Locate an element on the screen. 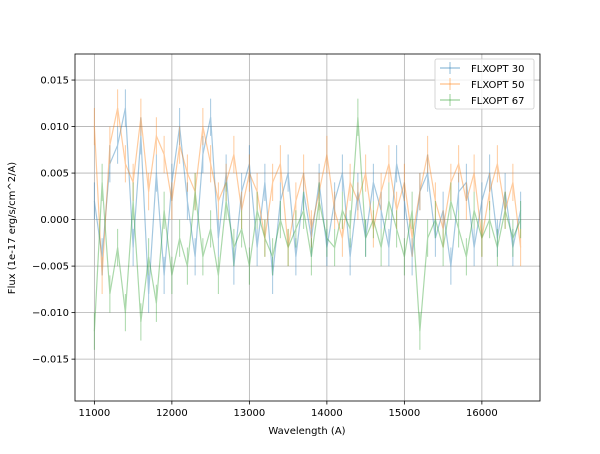  y-tick-label: −0.010 is located at coordinates (50, 313).